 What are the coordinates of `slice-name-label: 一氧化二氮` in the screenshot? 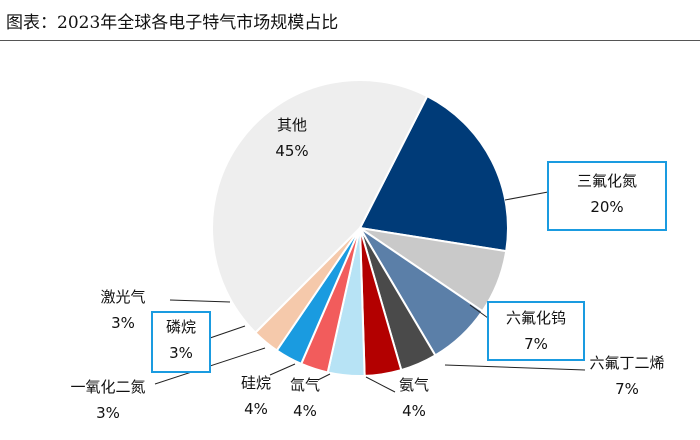 It's located at (107, 387).